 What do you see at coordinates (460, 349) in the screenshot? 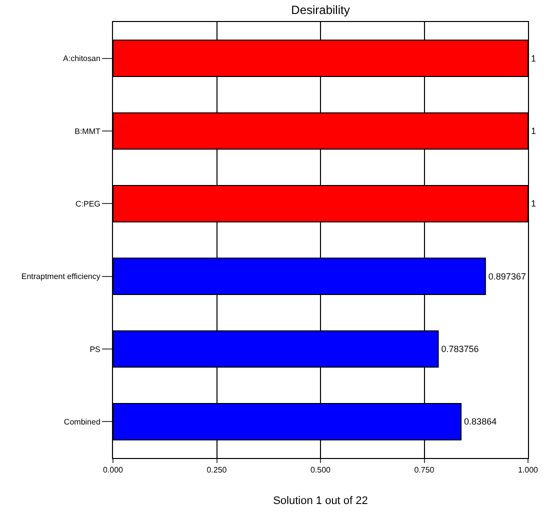
I see `data-label: 0.783756` at bounding box center [460, 349].